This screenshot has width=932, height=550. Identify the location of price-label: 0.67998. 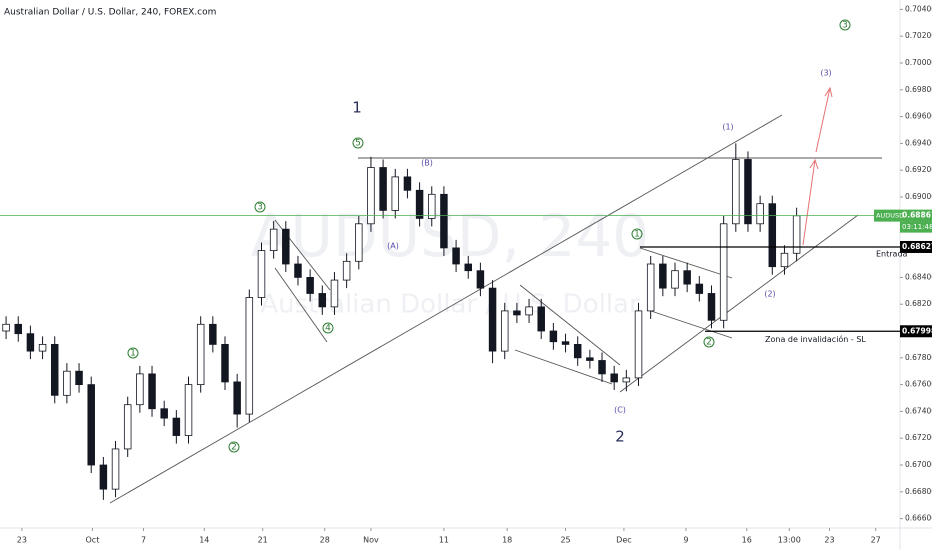
(917, 330).